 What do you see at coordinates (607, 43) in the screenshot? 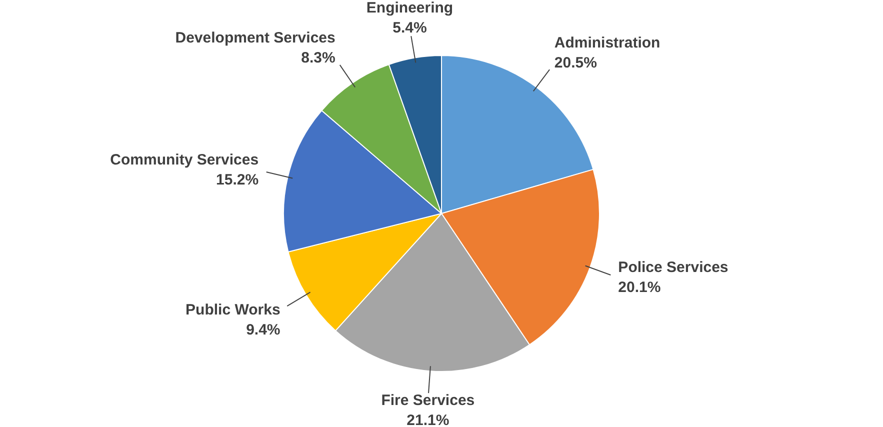
I see `slice-label: Administration` at bounding box center [607, 43].